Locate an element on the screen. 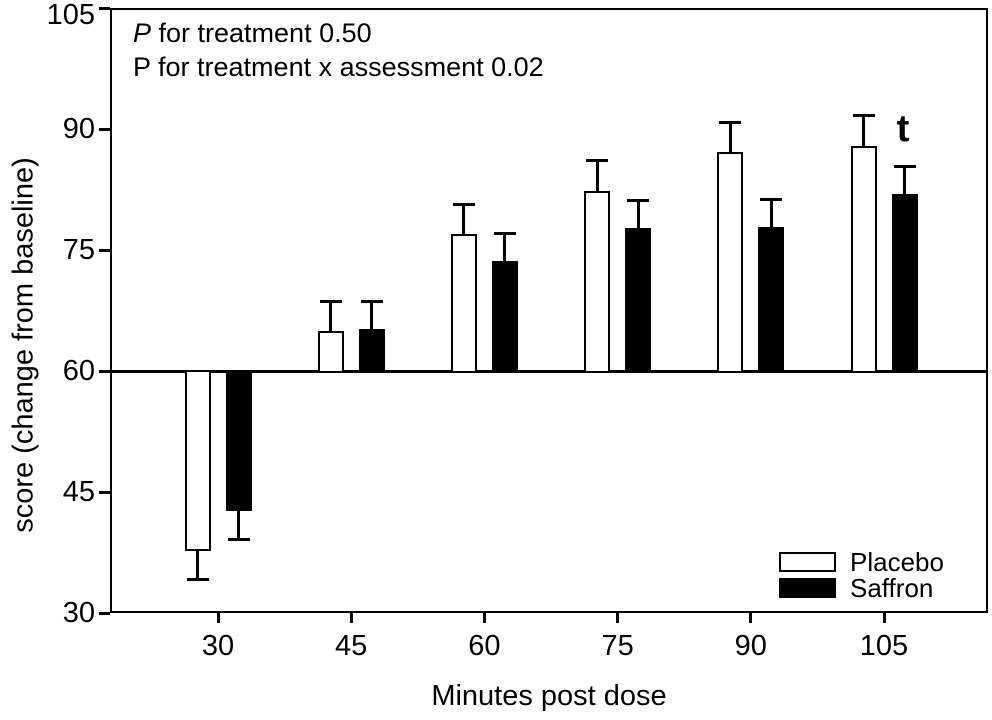  significance-marker: t is located at coordinates (903, 129).